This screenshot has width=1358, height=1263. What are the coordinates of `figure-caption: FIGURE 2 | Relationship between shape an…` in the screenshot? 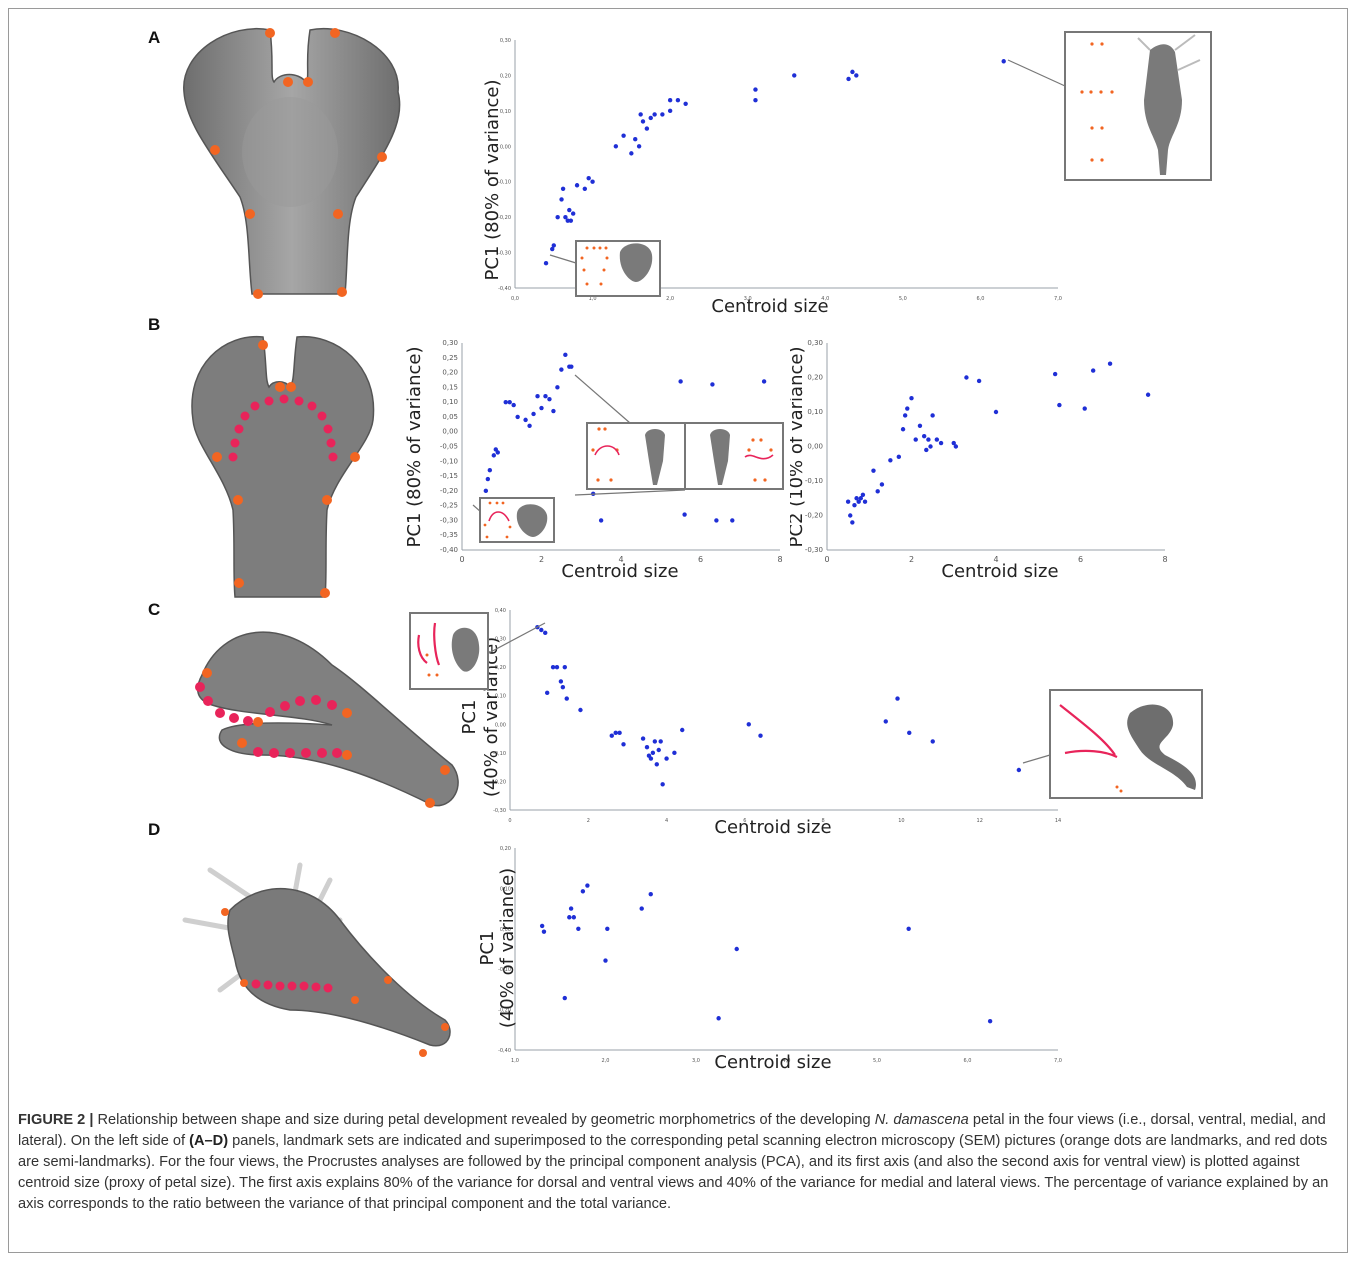 It's located at (677, 1162).